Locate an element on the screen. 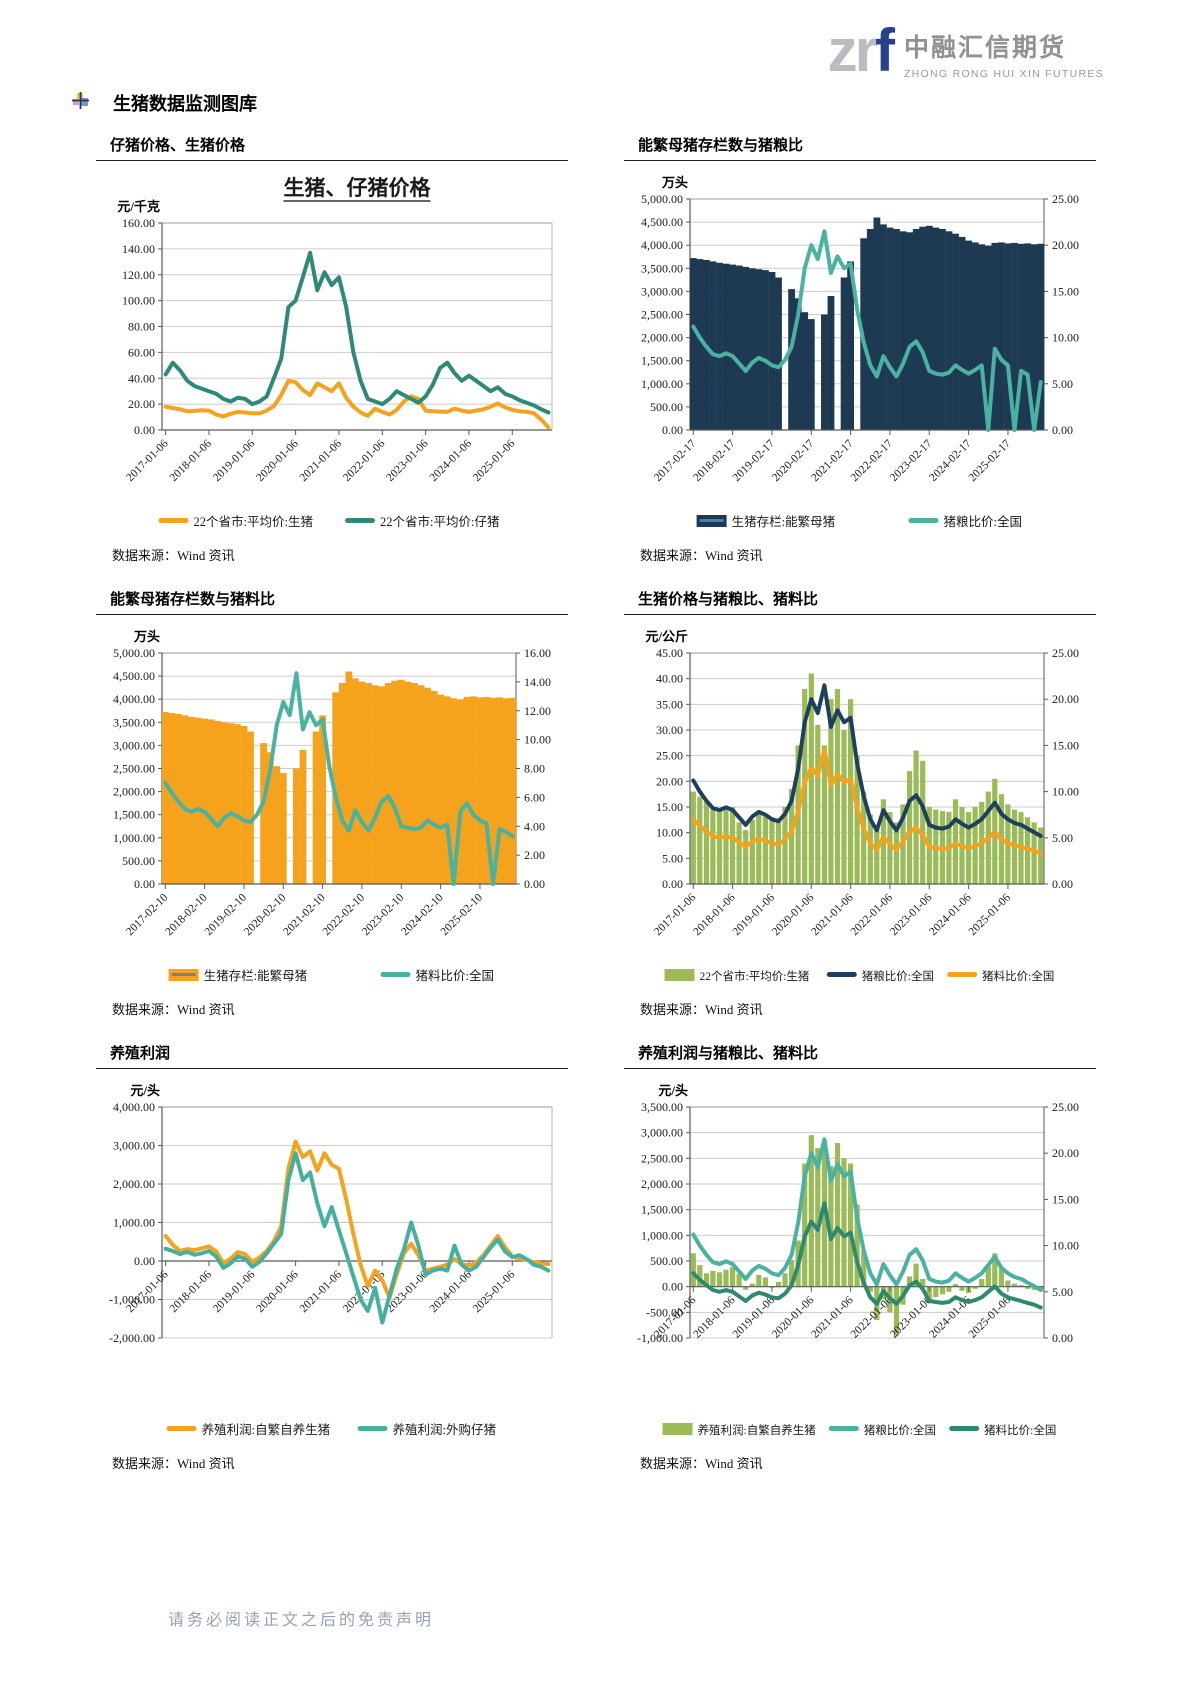  svg-text: 12.00 is located at coordinates (537, 711).